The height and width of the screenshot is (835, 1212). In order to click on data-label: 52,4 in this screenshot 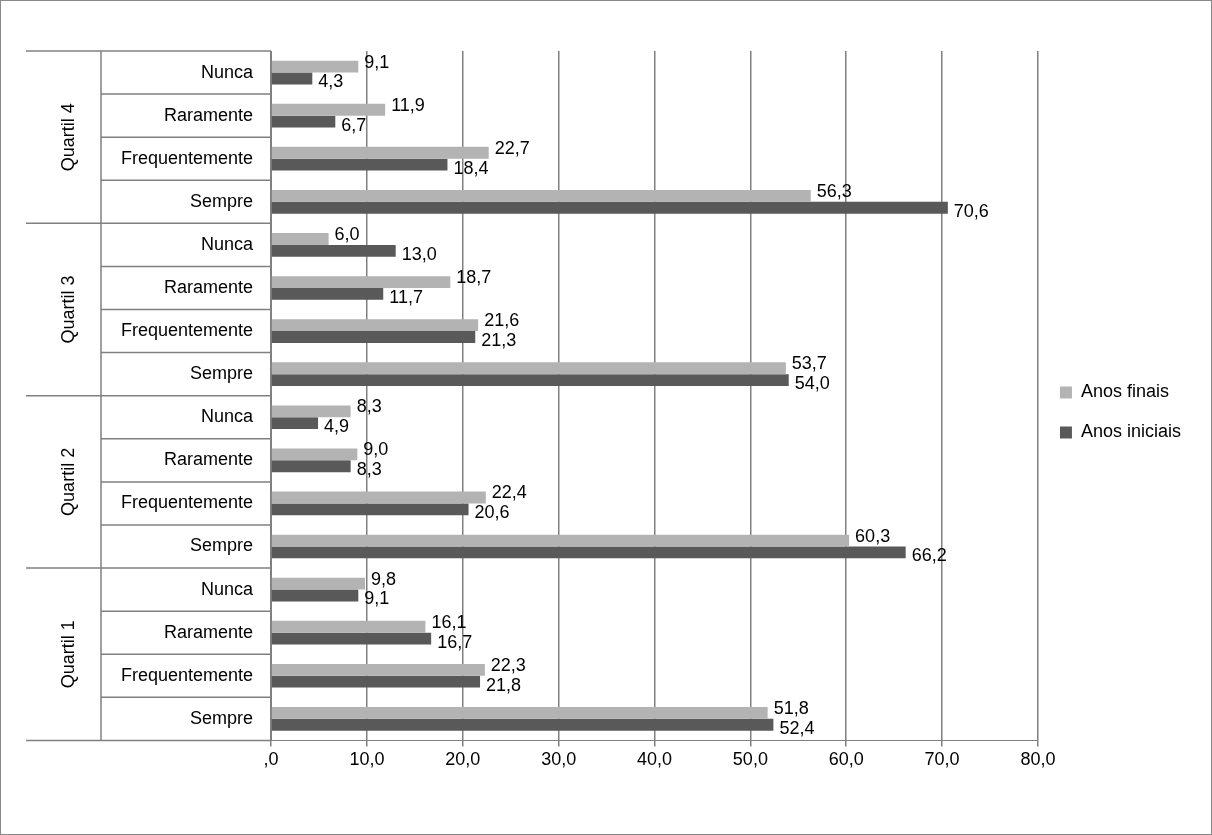, I will do `click(797, 727)`.